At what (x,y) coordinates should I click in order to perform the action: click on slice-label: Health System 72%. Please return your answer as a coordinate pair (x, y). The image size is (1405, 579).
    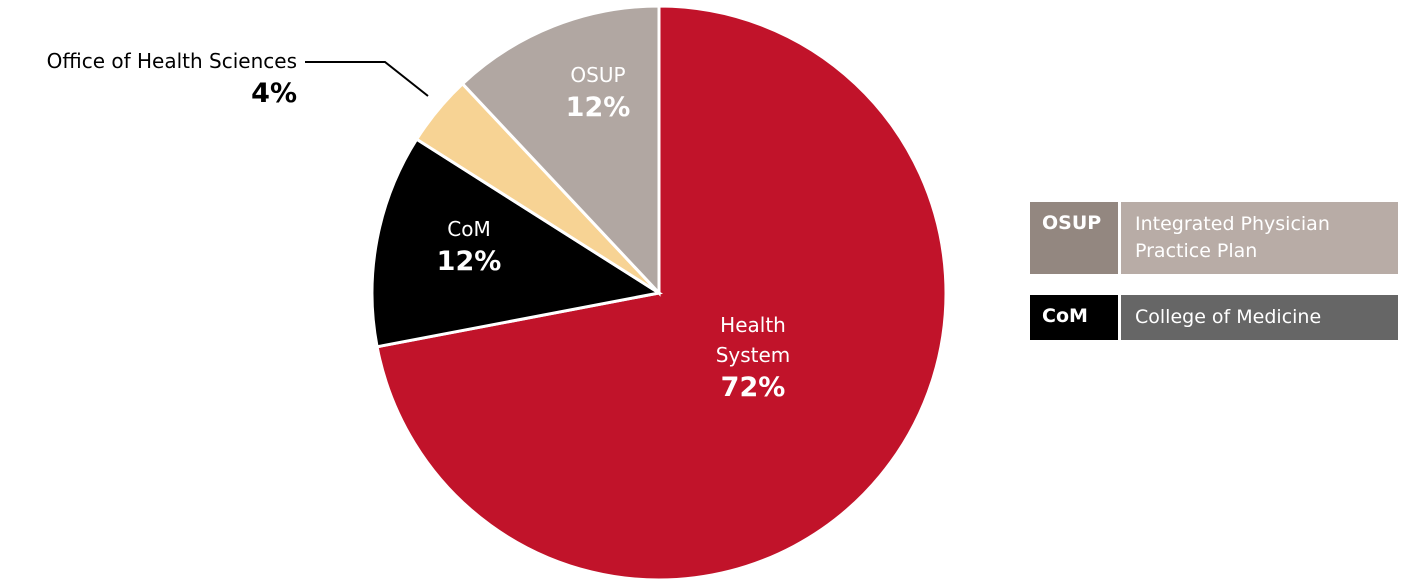
    Looking at the image, I should click on (753, 358).